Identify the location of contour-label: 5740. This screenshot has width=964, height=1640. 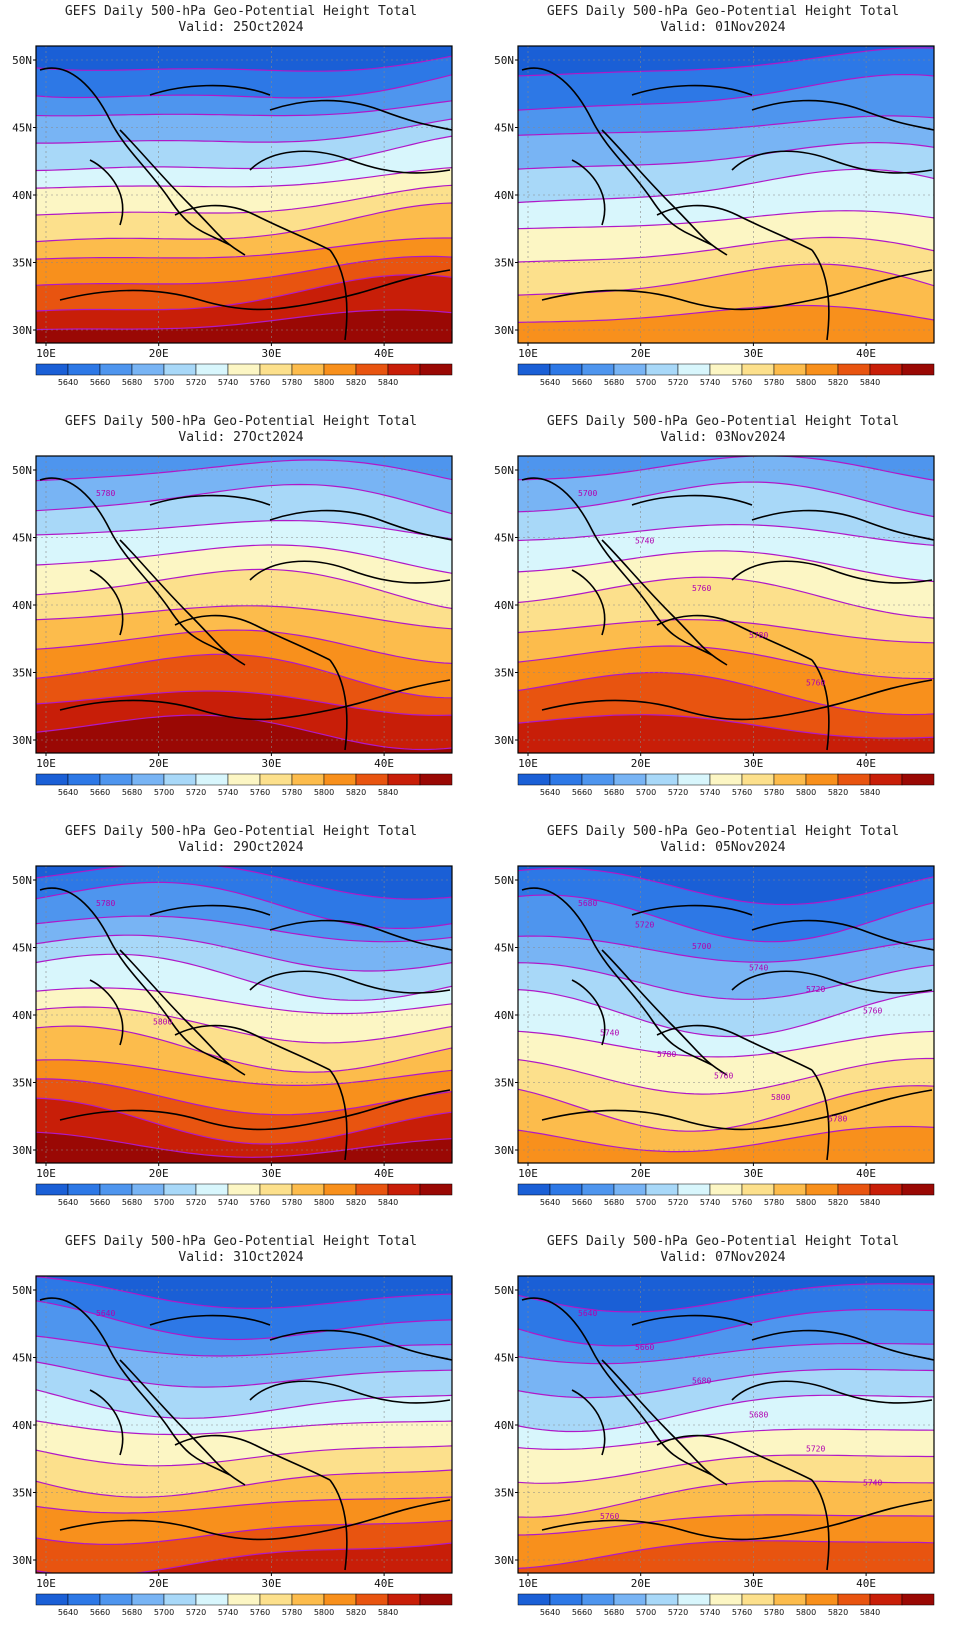
(758, 968).